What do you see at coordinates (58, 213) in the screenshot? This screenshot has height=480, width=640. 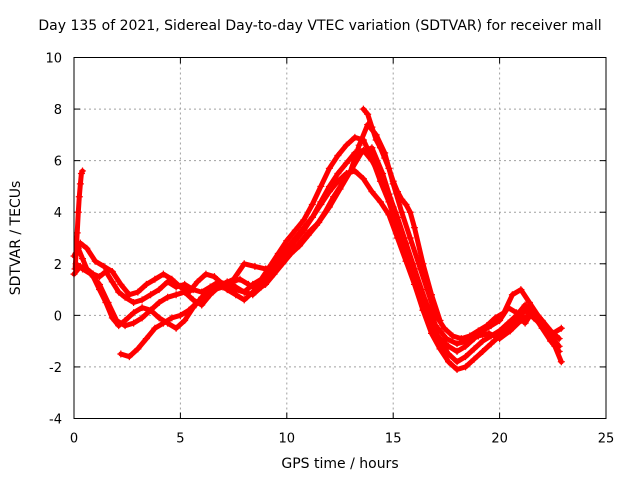 I see `y-tick-label: 4` at bounding box center [58, 213].